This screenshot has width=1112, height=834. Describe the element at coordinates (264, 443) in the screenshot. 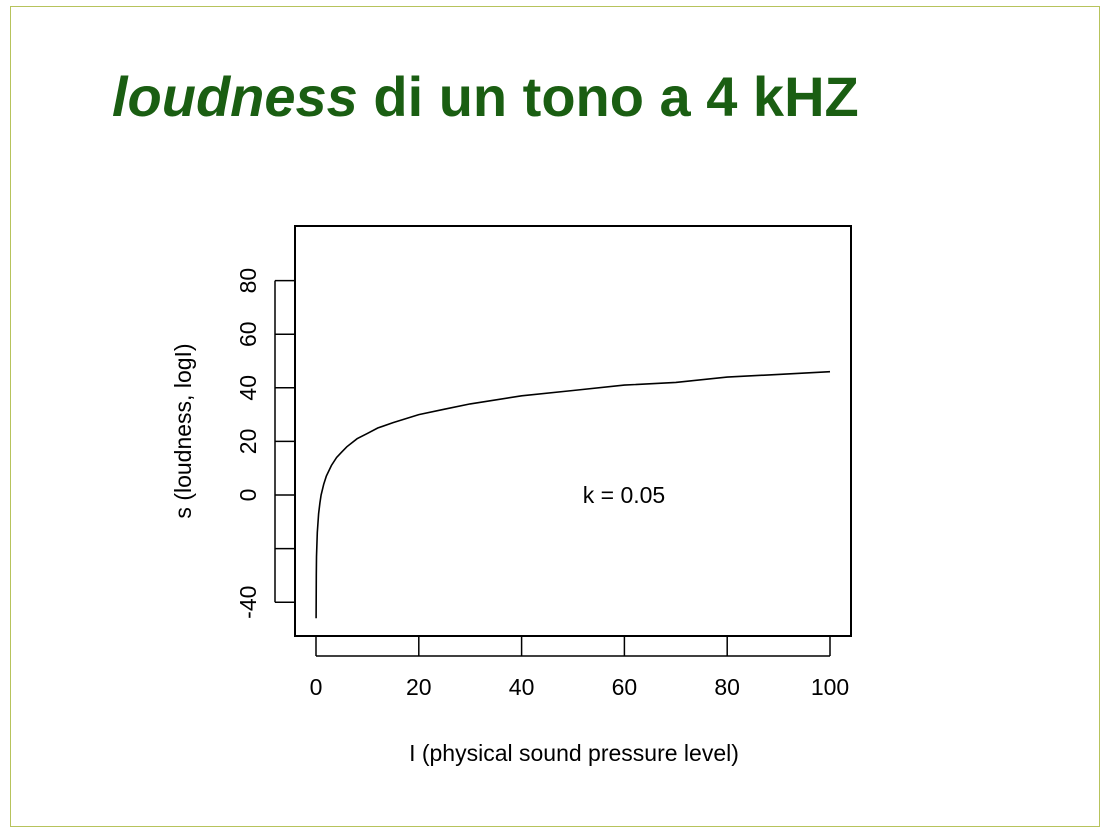

I see `y-axis: -40 0 20 40 60 80` at that location.